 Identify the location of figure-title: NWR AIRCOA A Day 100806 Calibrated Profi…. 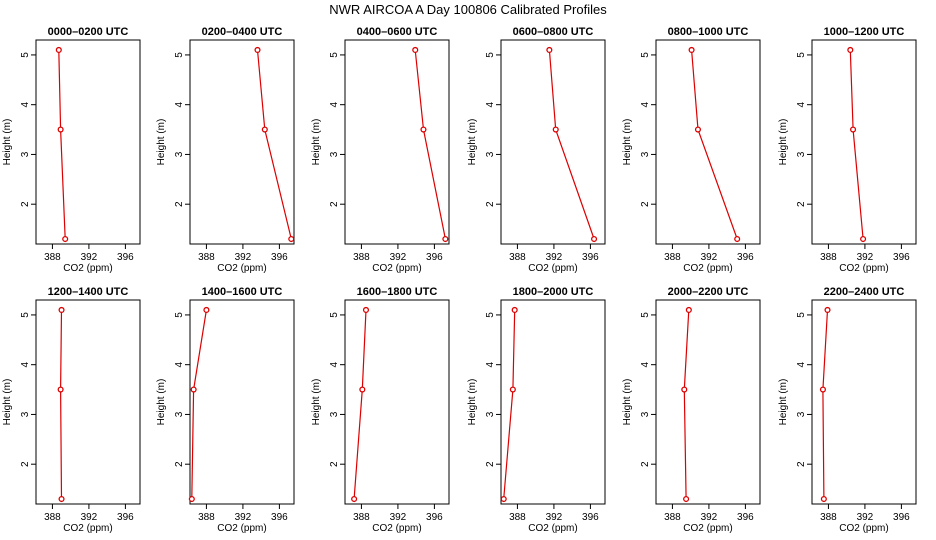
(468, 9).